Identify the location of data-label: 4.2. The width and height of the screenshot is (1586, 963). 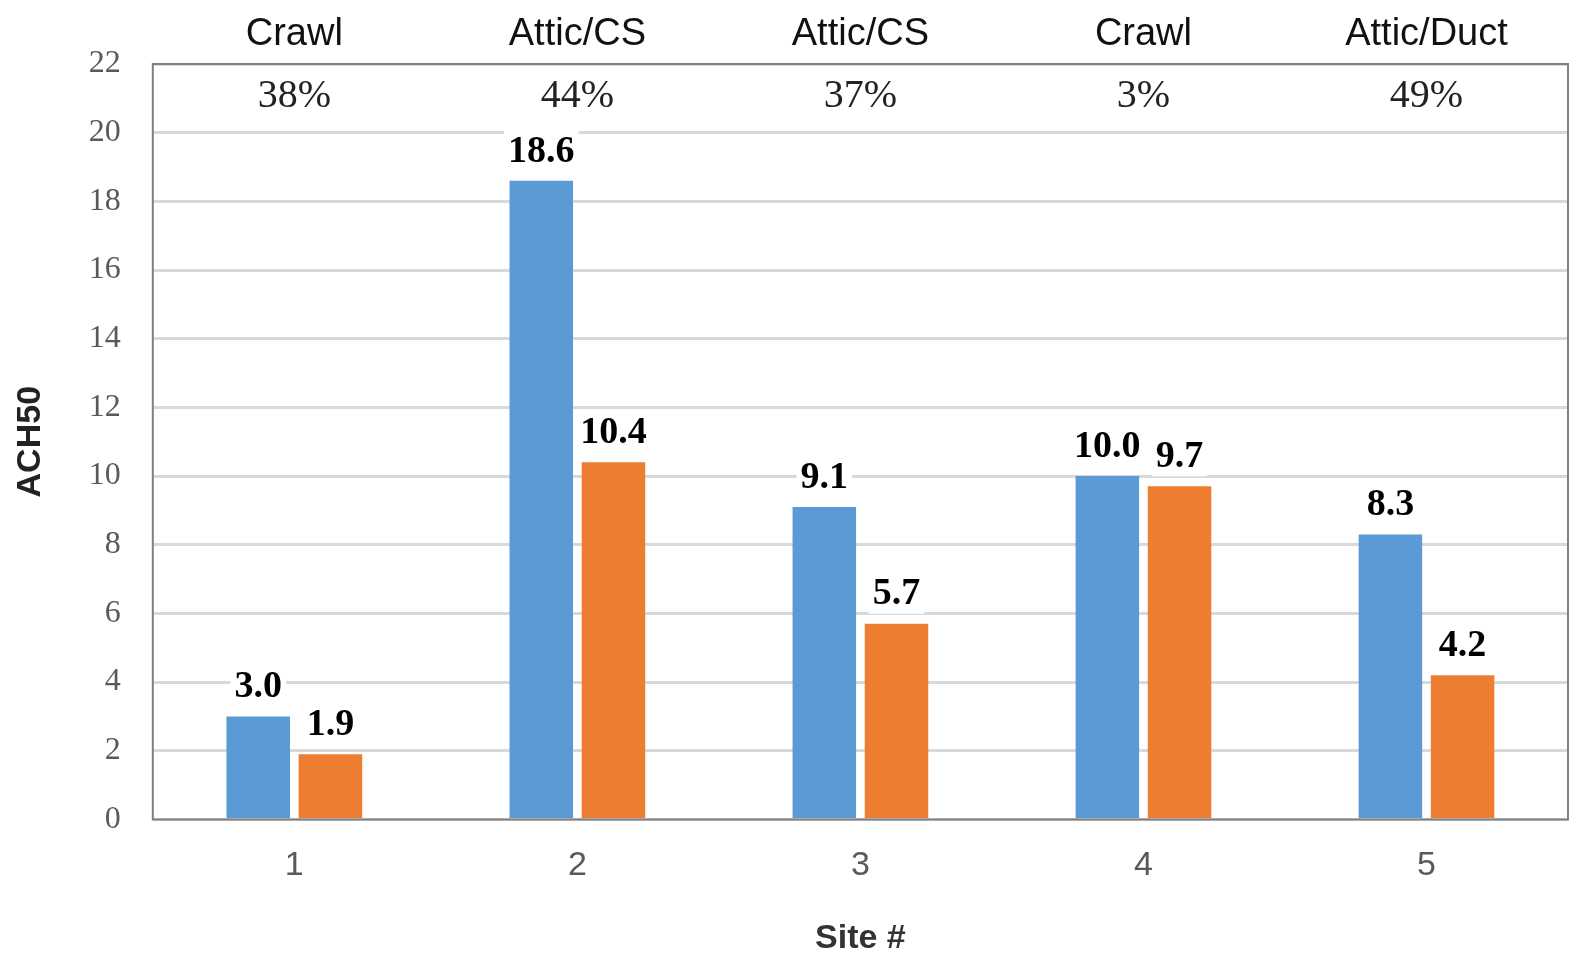
(1462, 643).